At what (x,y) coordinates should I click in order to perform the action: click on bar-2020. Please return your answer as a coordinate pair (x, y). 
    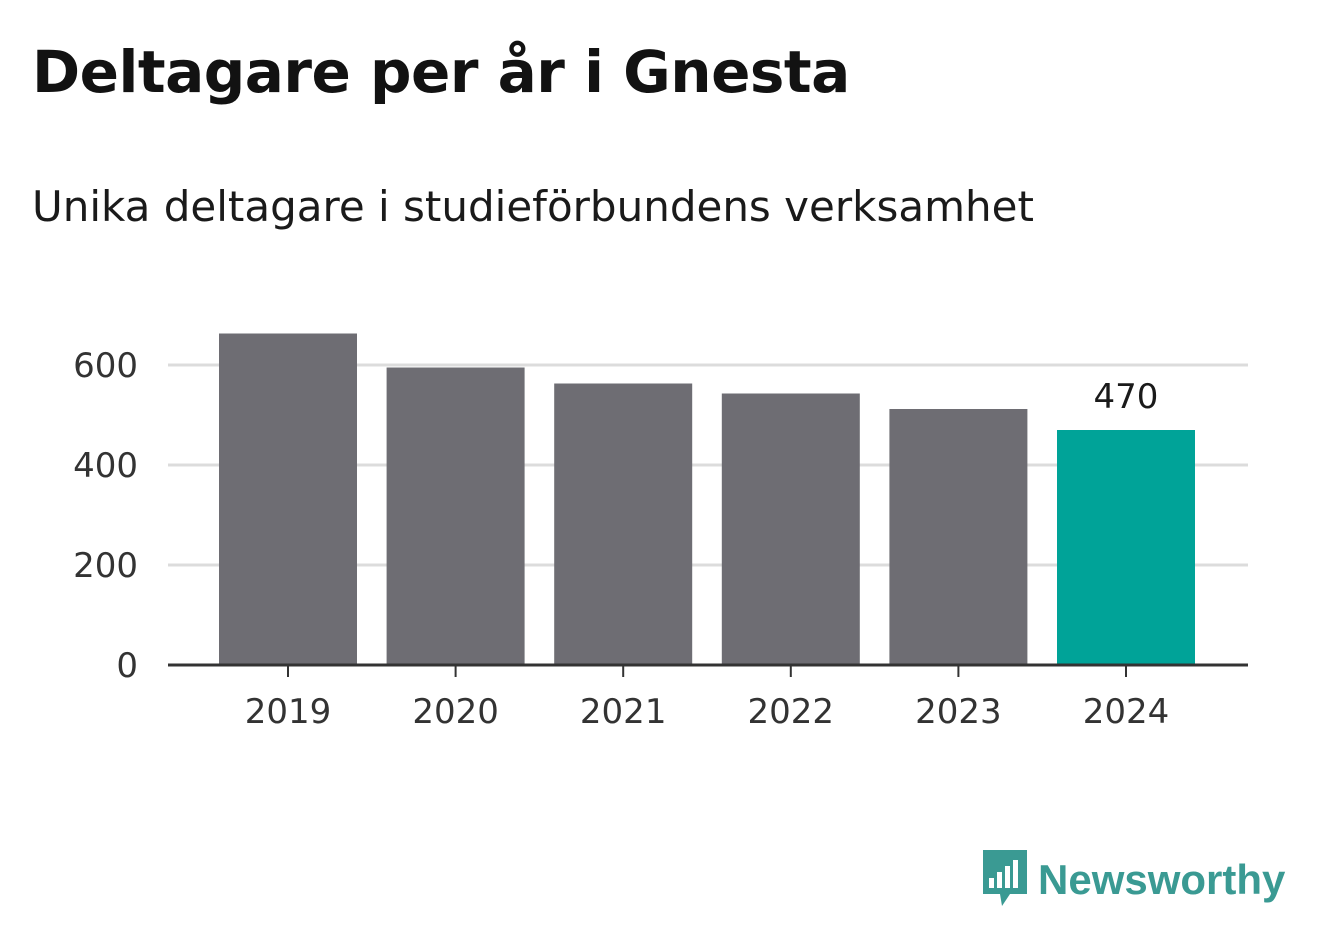
    Looking at the image, I should click on (455, 516).